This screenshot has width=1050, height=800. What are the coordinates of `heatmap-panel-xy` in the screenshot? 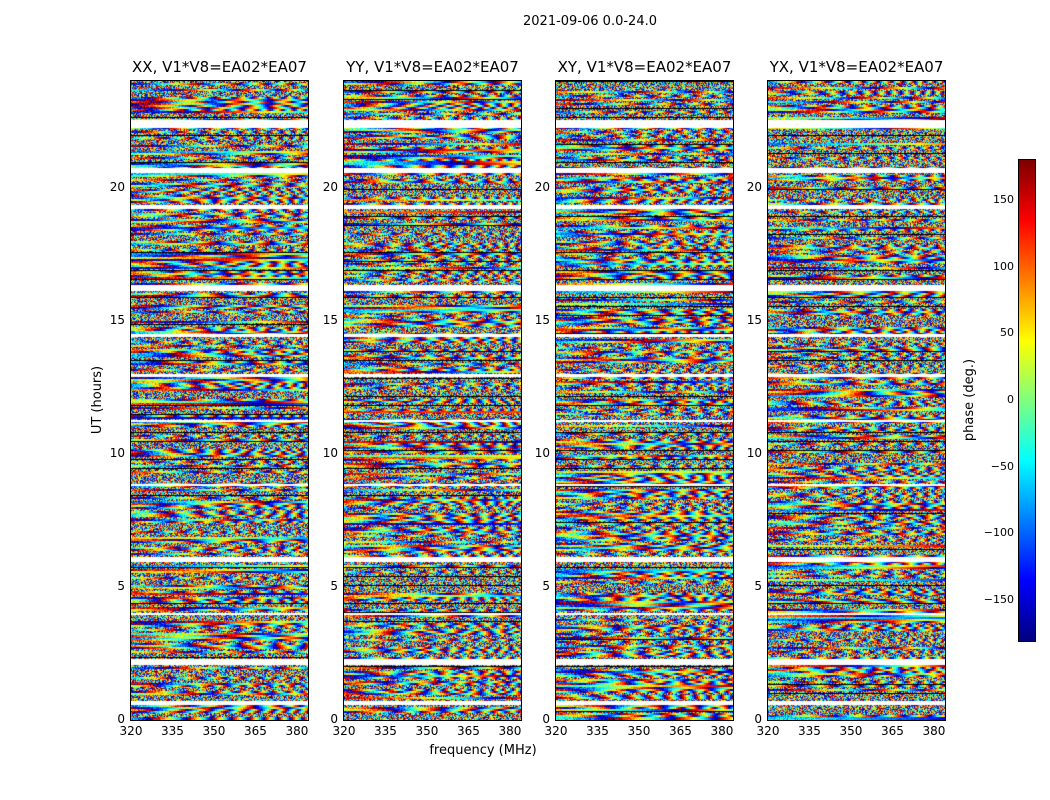 It's located at (644, 400).